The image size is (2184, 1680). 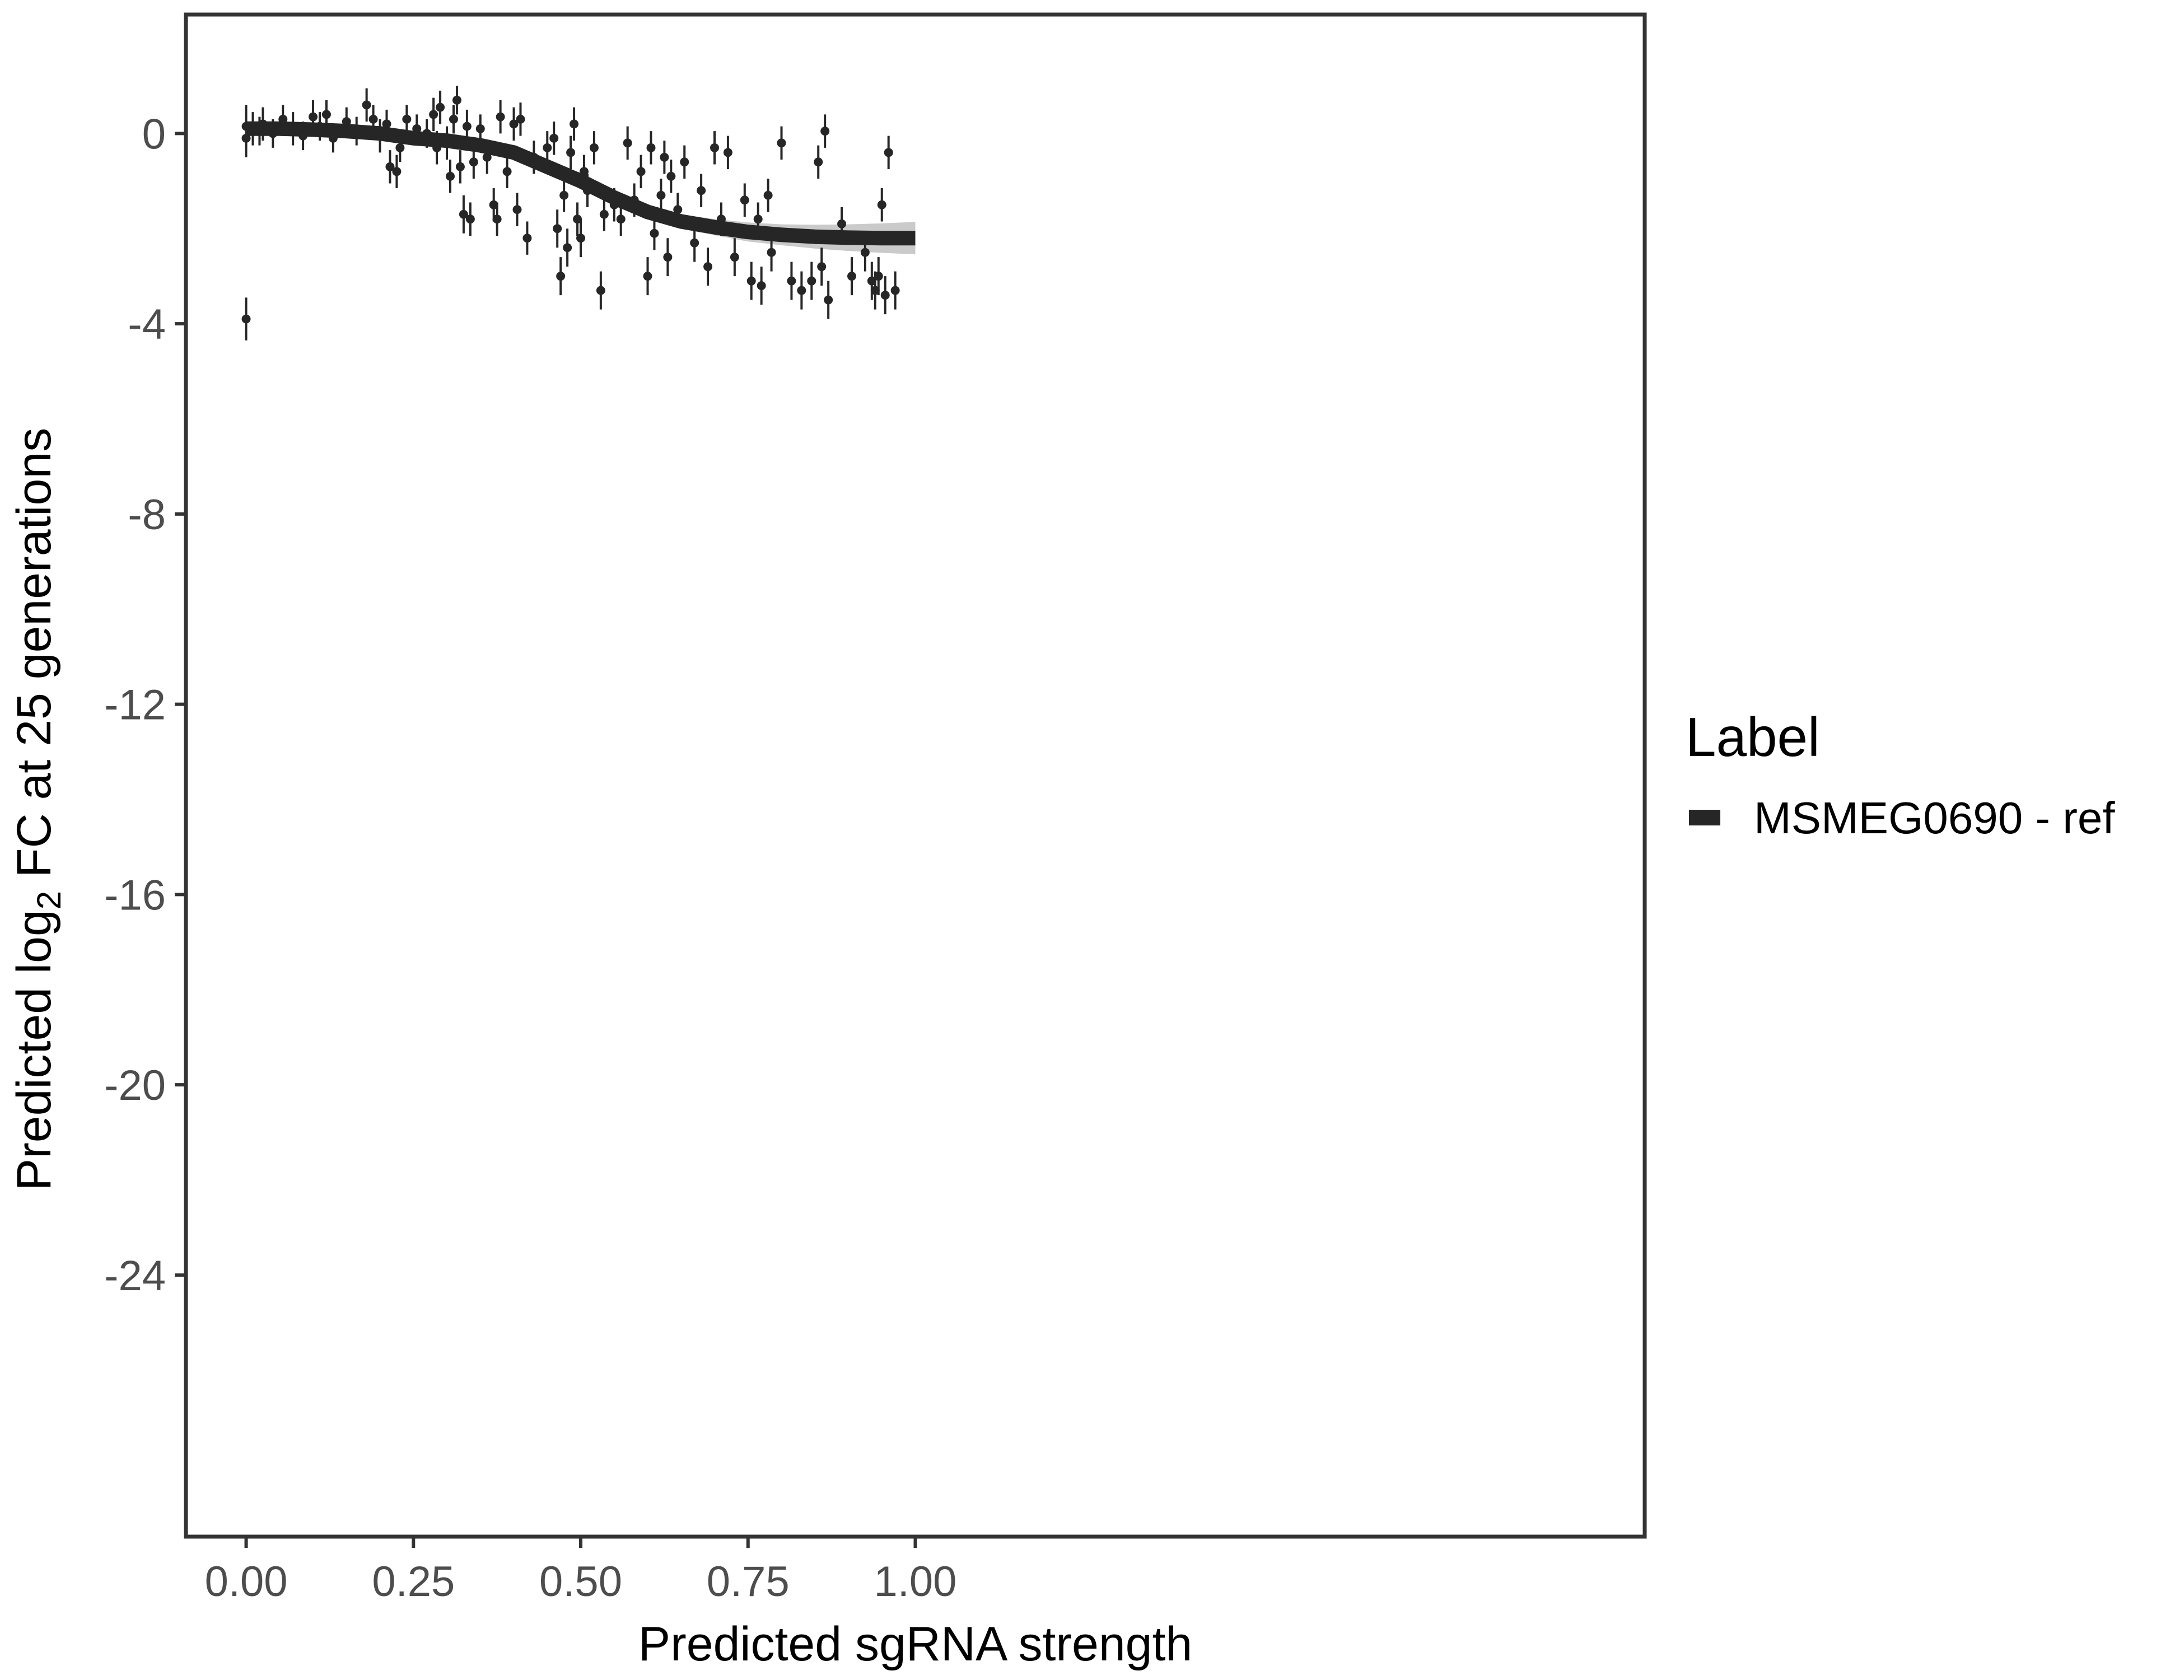 I want to click on x-axis-ticks: 0.00 0.25 0.50 0.75 1.00, so click(x=581, y=1572).